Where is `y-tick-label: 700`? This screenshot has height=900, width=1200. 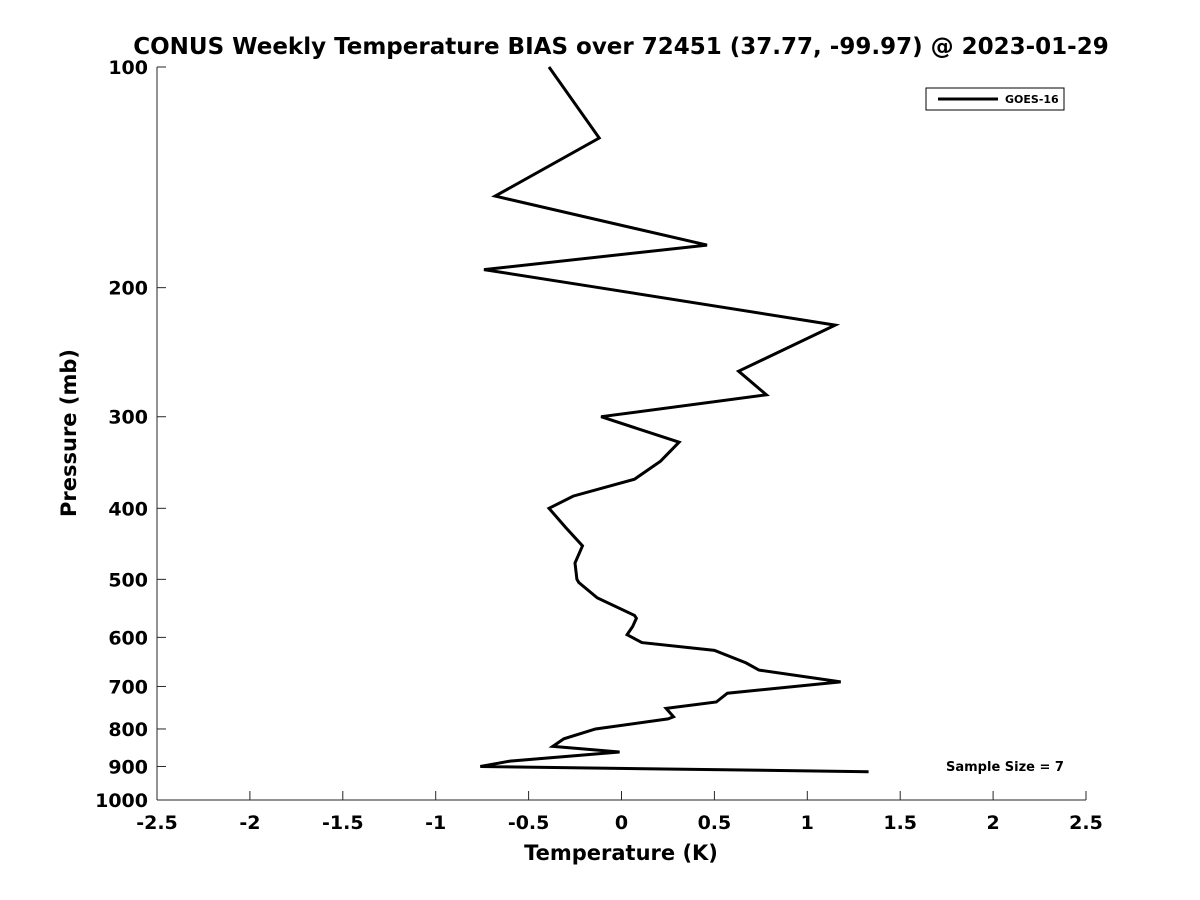 y-tick-label: 700 is located at coordinates (128, 687).